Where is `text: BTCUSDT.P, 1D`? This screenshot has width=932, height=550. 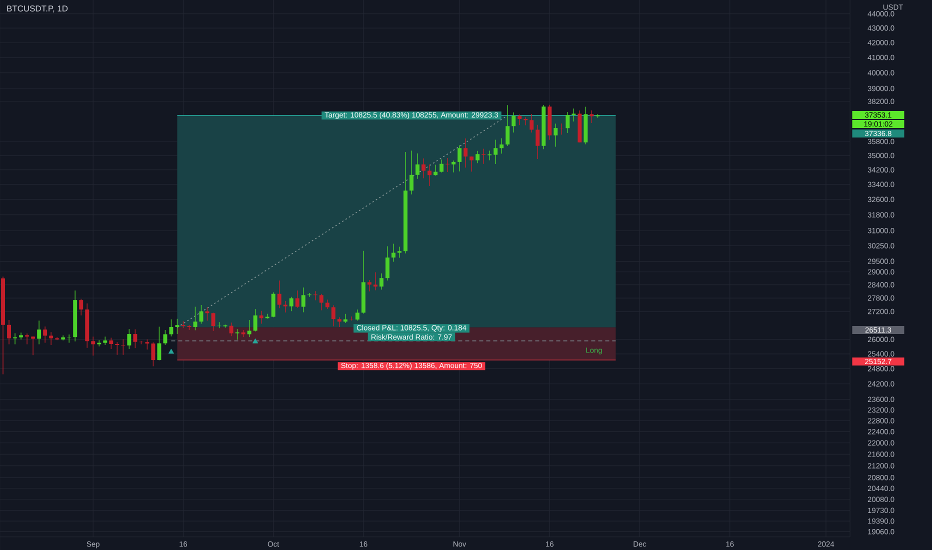 text: BTCUSDT.P, 1D is located at coordinates (37, 9).